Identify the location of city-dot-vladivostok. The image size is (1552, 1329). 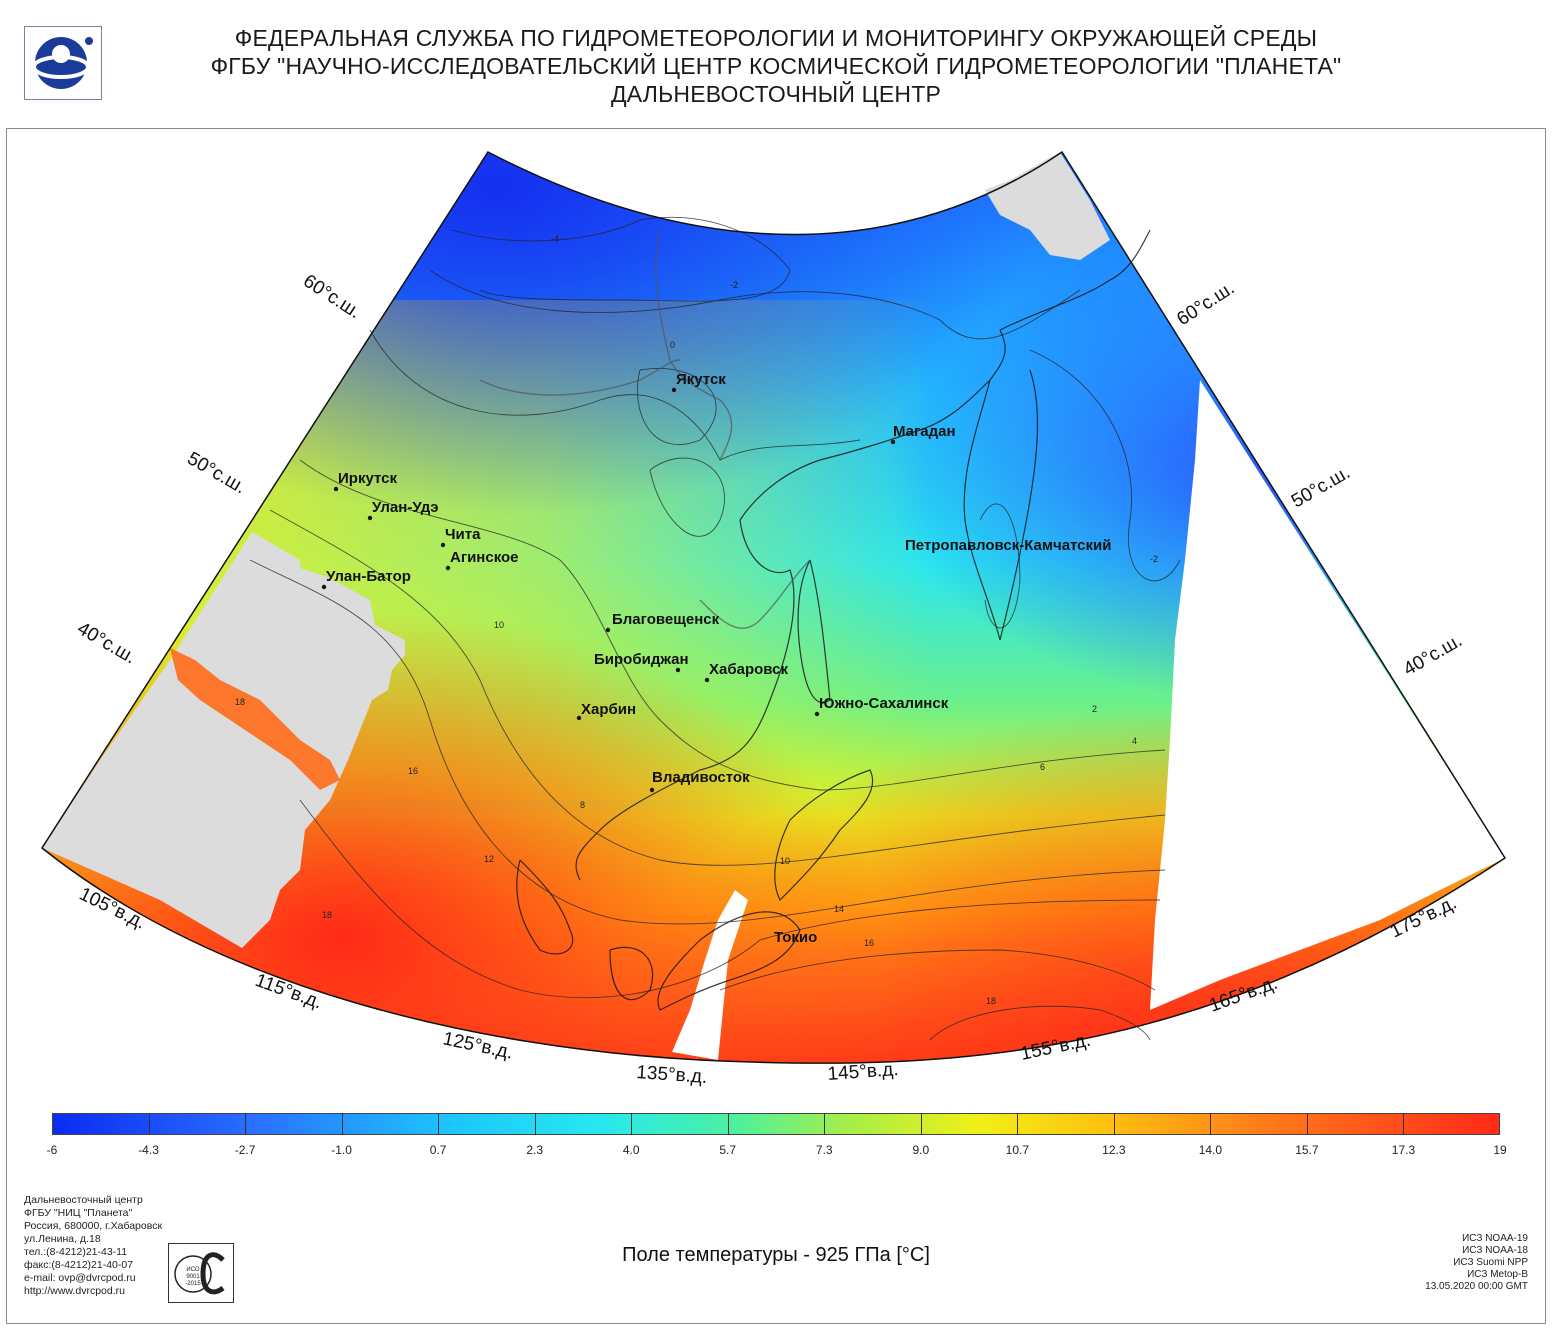
(652, 790).